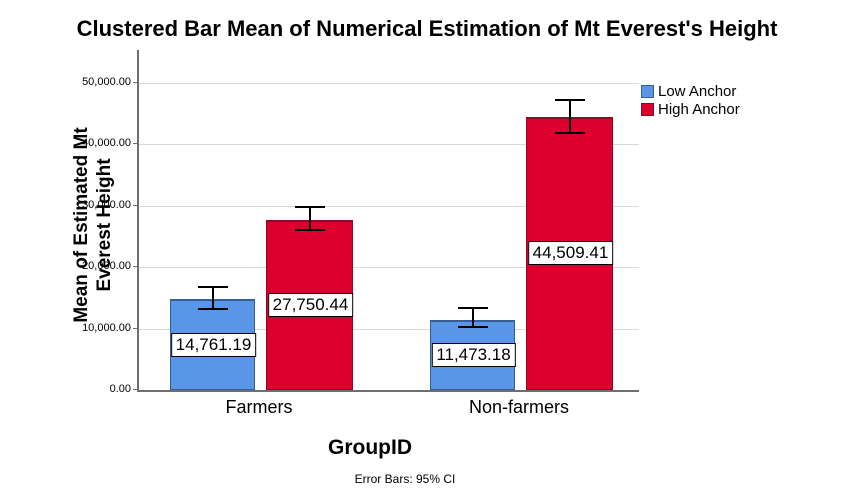 This screenshot has height=504, width=854. What do you see at coordinates (310, 304) in the screenshot?
I see `value-label: 27,750.44` at bounding box center [310, 304].